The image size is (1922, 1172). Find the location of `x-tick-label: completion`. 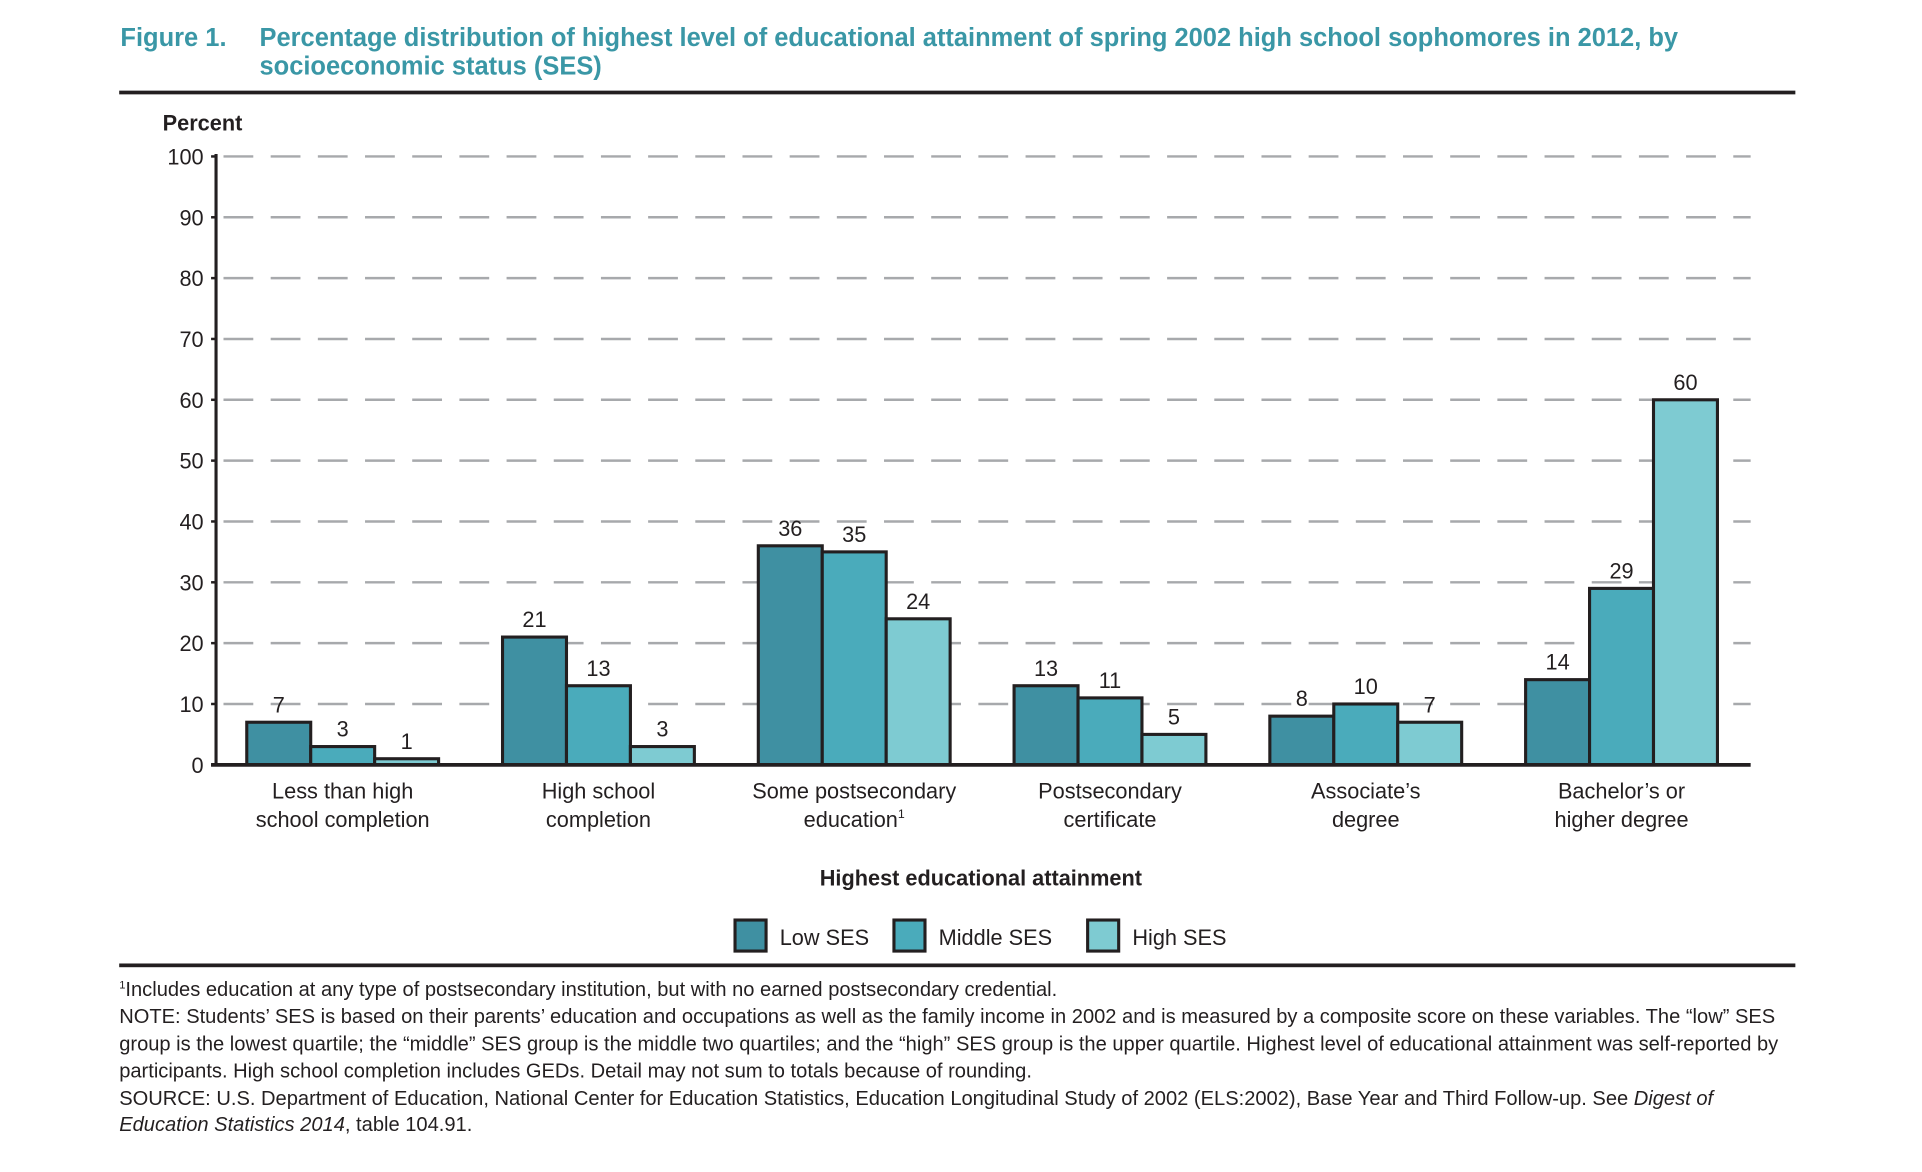

x-tick-label: completion is located at coordinates (598, 819).